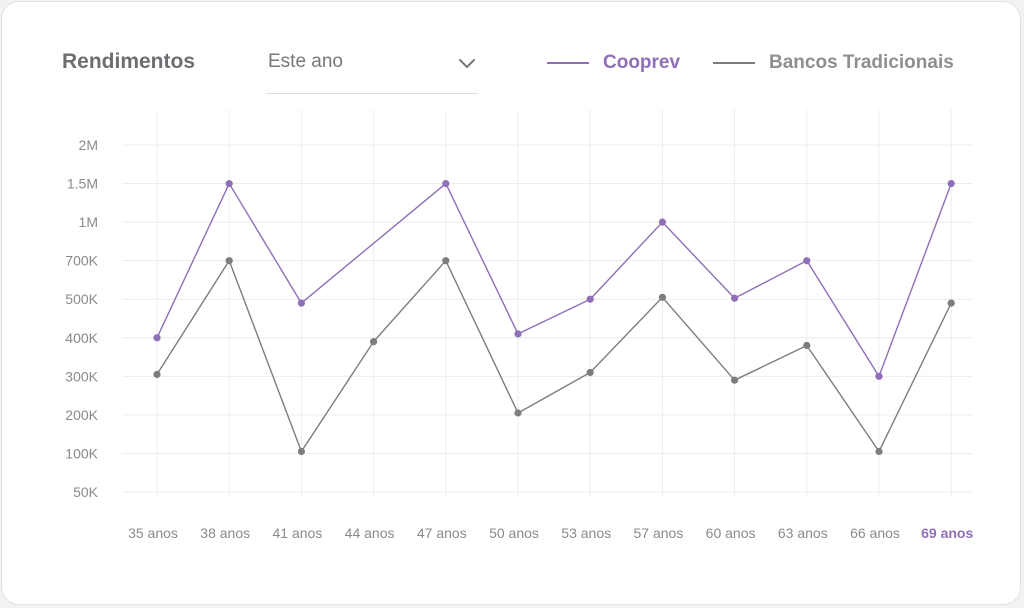  What do you see at coordinates (947, 533) in the screenshot?
I see `x-tick-label: 69 anos` at bounding box center [947, 533].